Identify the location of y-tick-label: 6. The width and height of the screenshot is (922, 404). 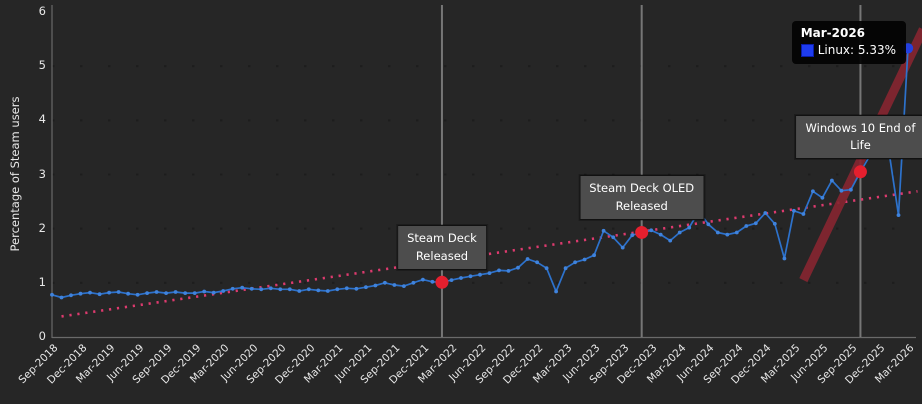
(42, 11).